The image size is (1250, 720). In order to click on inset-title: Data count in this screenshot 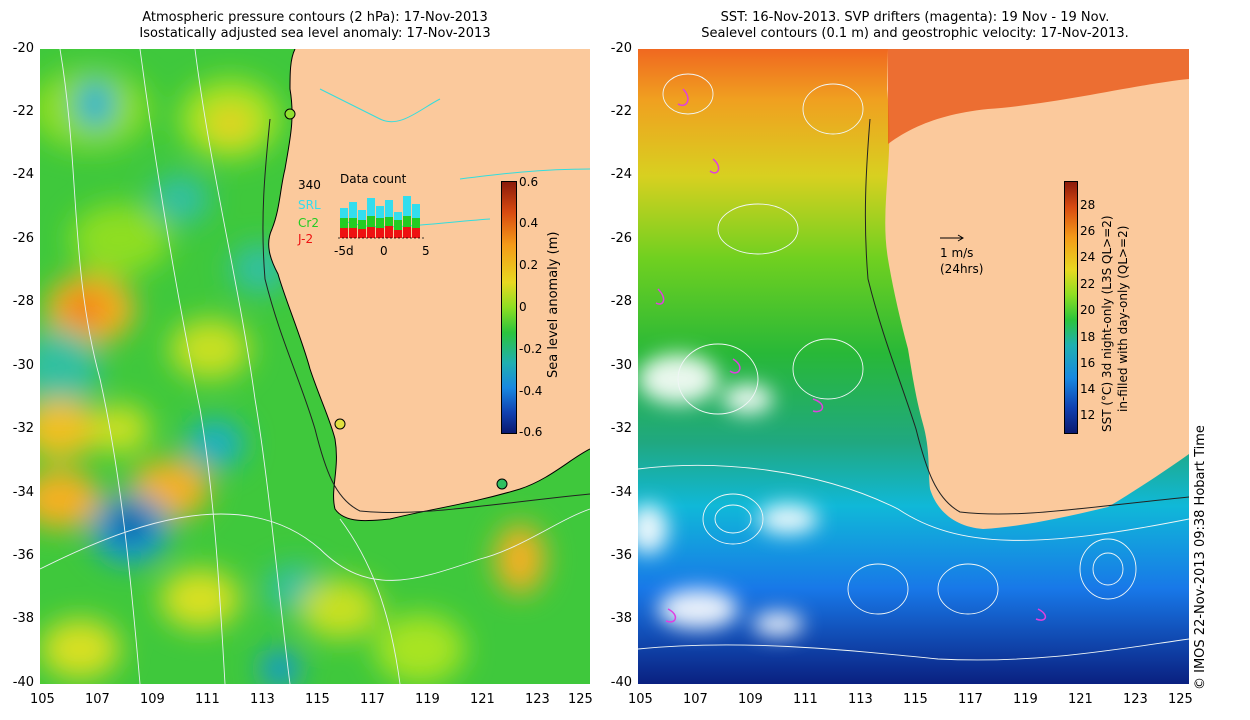, I will do `click(373, 179)`.